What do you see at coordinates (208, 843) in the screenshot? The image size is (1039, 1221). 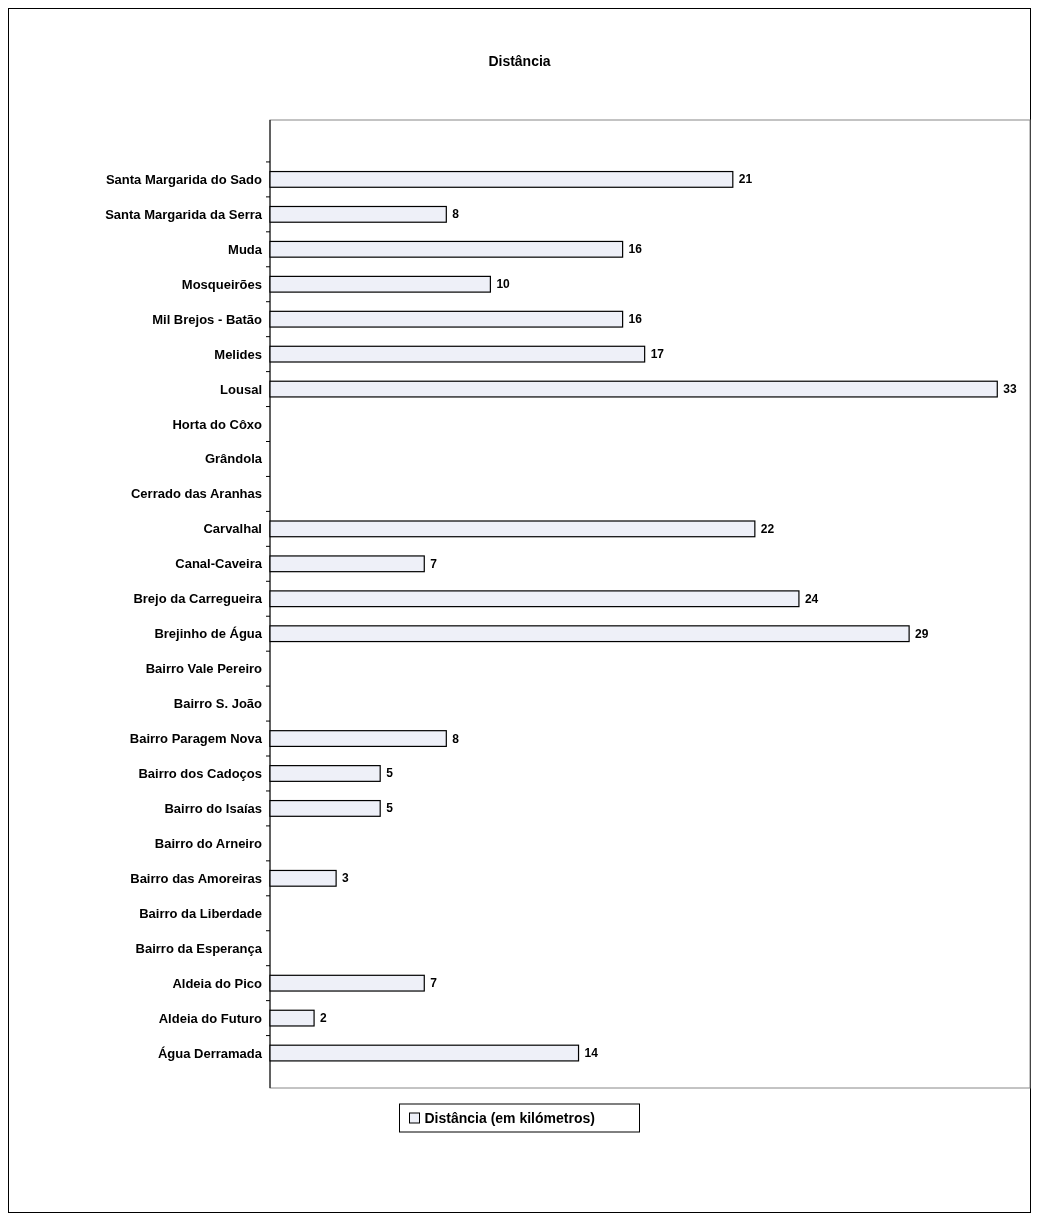 I see `y-tick-label: Bairro do Arneiro` at bounding box center [208, 843].